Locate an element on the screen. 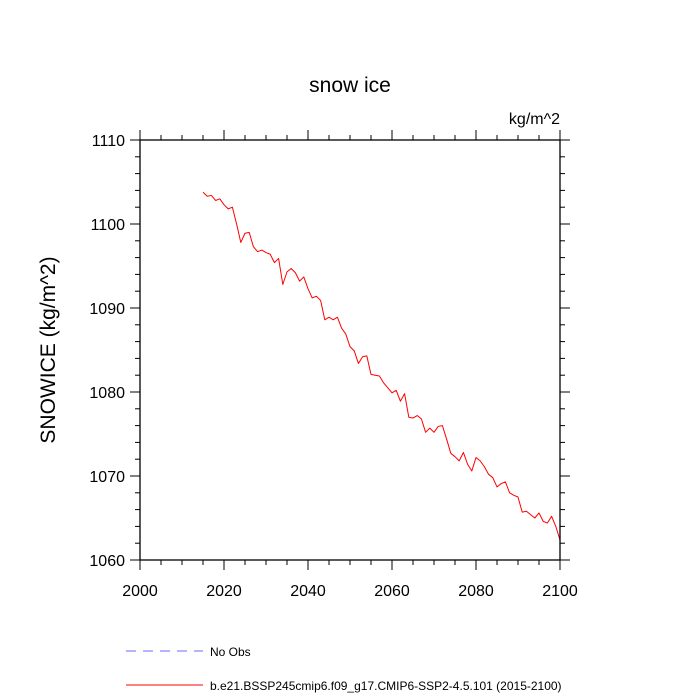  x-tick-label: 2040 is located at coordinates (308, 591).